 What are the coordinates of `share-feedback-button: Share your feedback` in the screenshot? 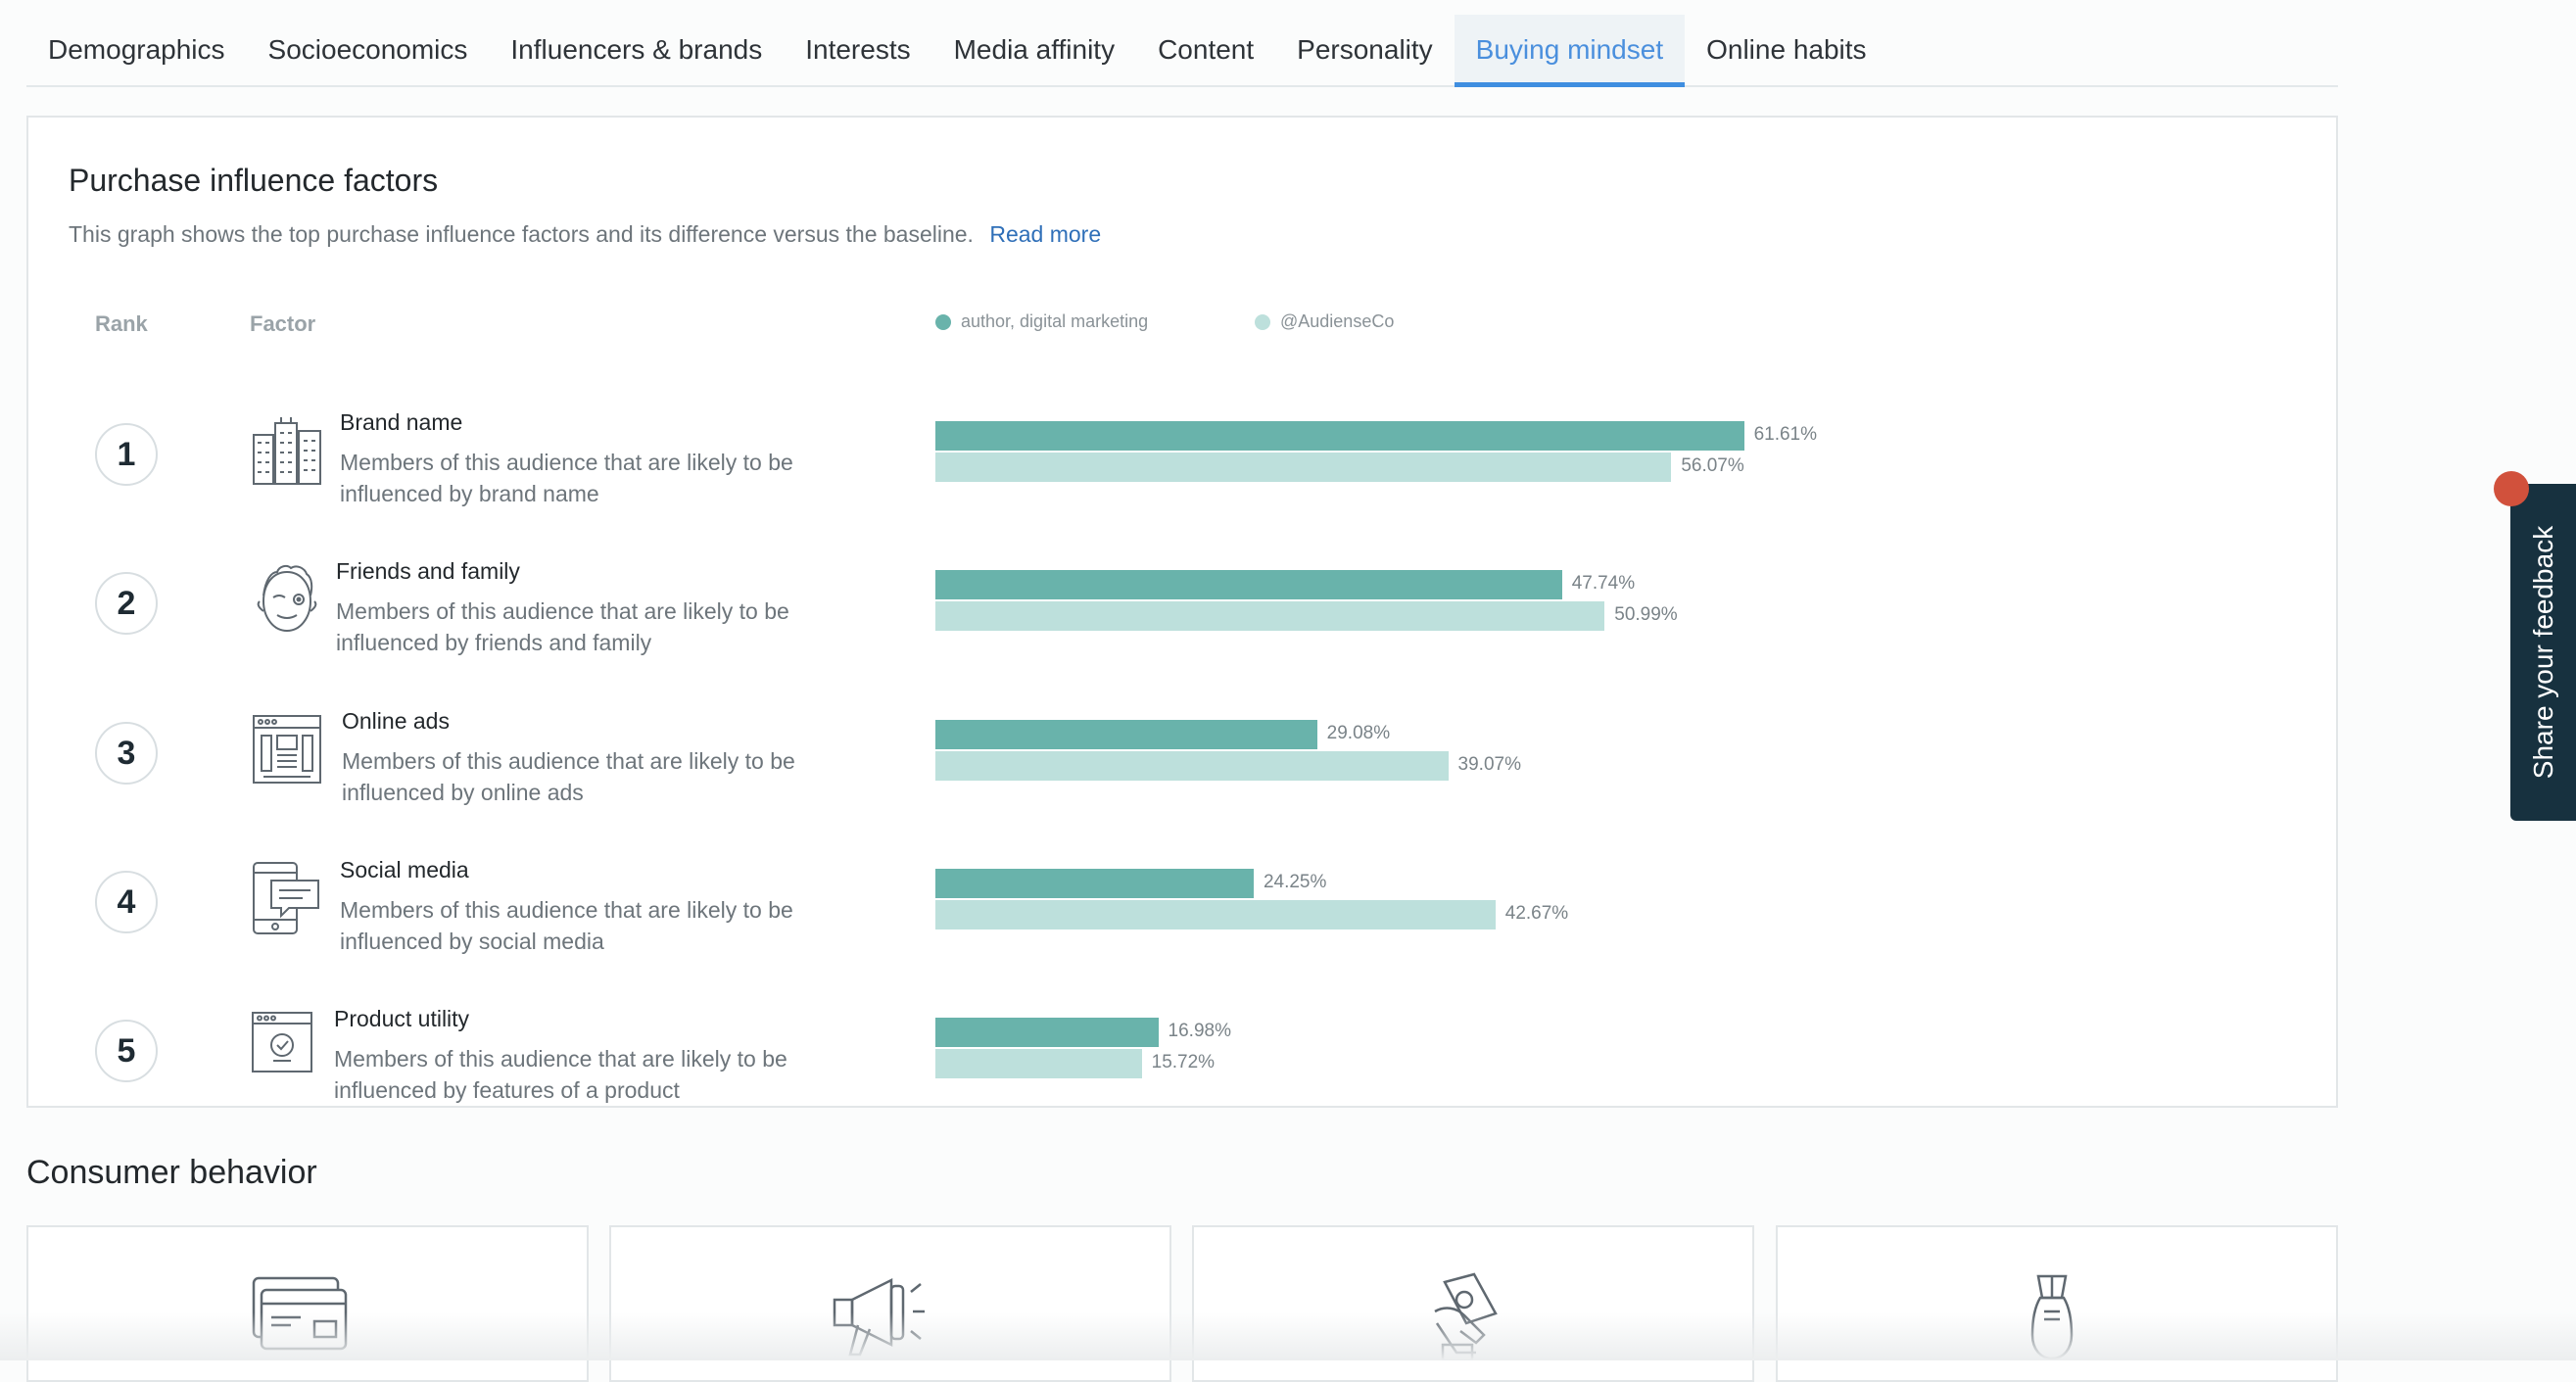 It's located at (2543, 652).